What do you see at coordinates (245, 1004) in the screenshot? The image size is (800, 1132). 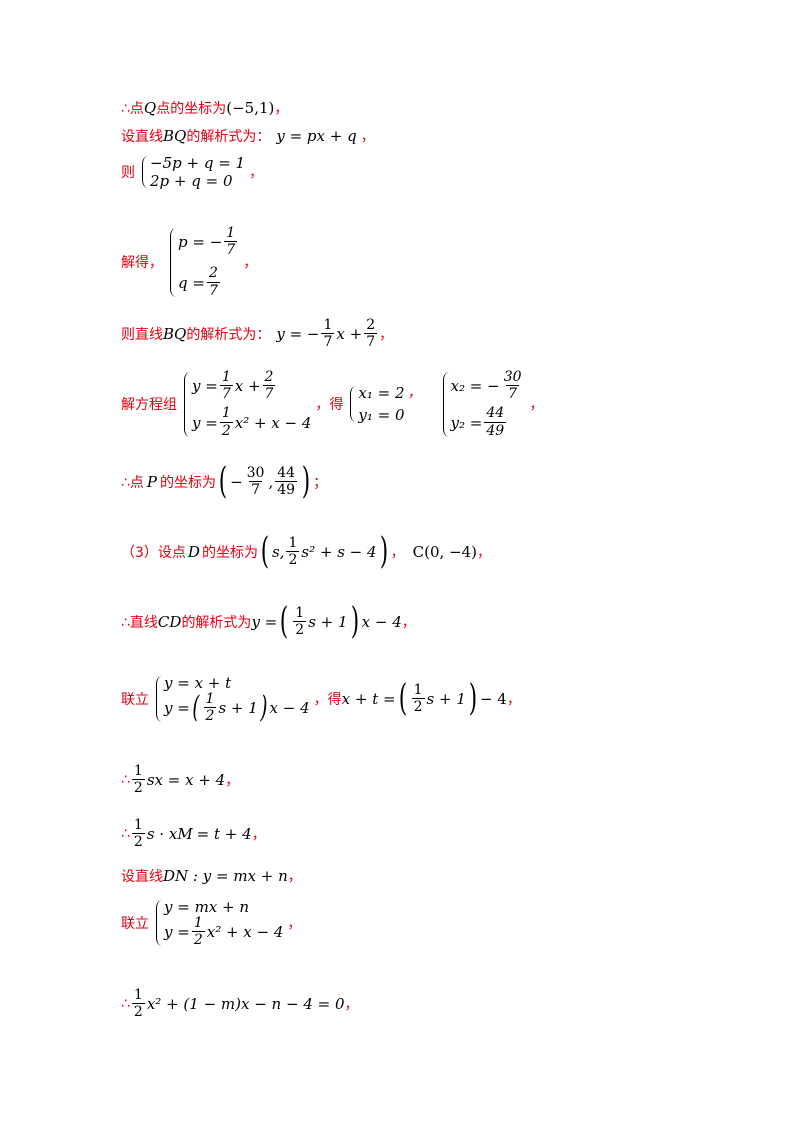 I see `math: x² + (1 − m)x − n − 4 = 0` at bounding box center [245, 1004].